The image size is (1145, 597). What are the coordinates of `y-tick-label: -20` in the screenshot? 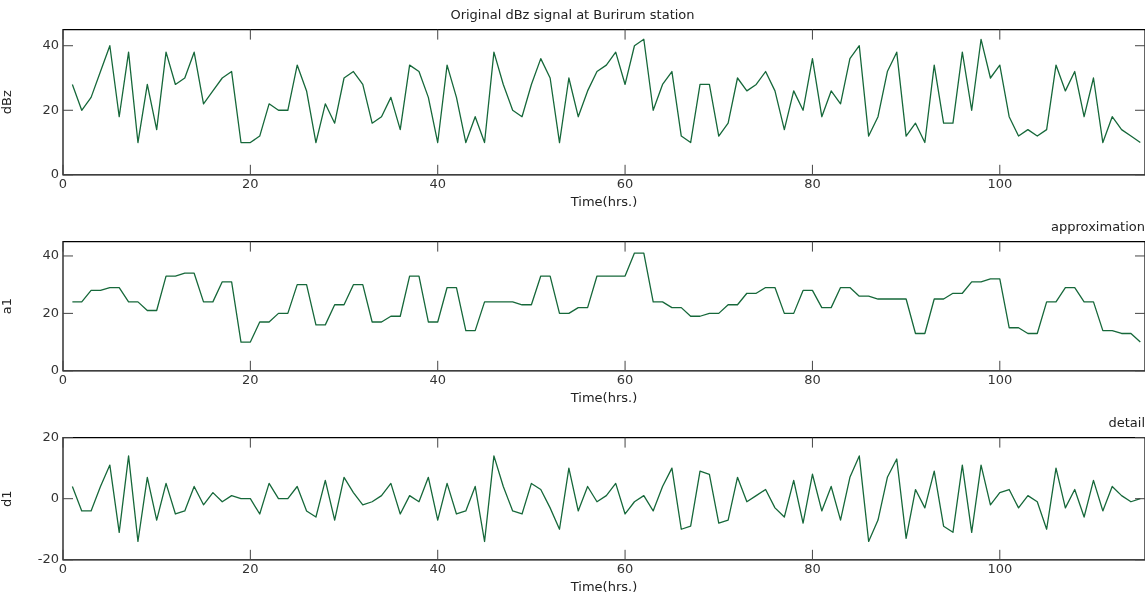 It's located at (48, 559).